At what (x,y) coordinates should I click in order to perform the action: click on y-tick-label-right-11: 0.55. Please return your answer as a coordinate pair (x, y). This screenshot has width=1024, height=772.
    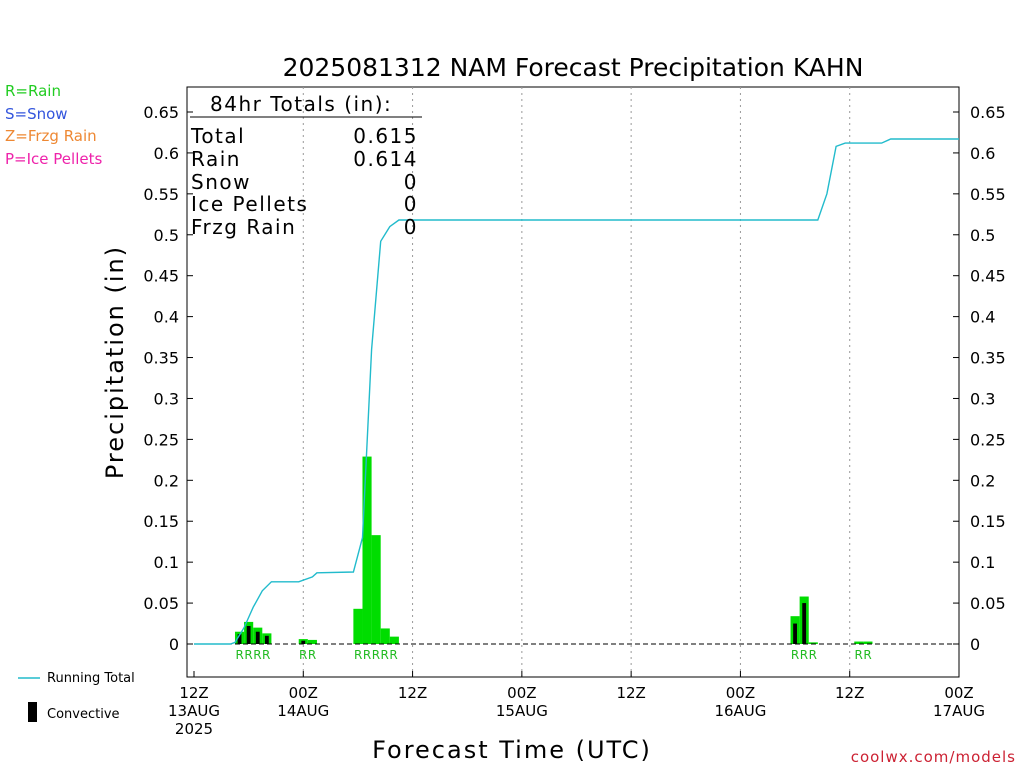
    Looking at the image, I should click on (988, 194).